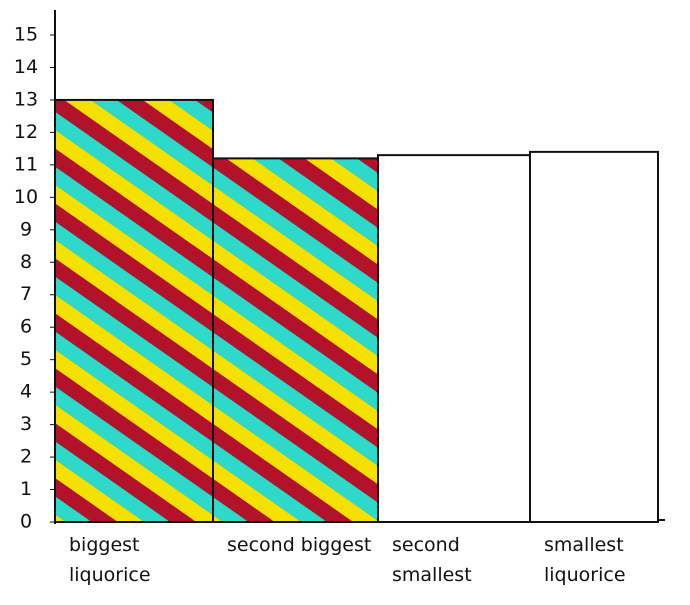 This screenshot has height=605, width=690. Describe the element at coordinates (299, 545) in the screenshot. I see `x-tick-label: second biggest` at that location.